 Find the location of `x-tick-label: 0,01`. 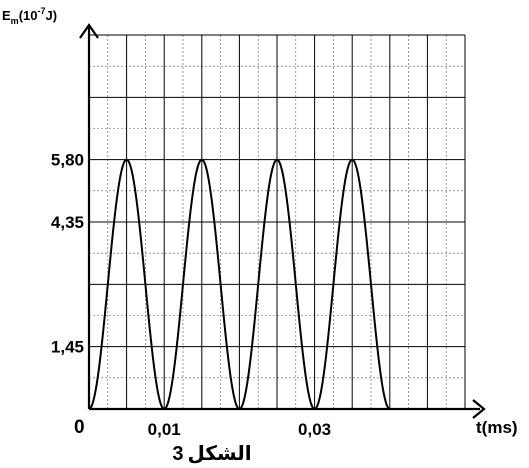

x-tick-label: 0,01 is located at coordinates (164, 429).